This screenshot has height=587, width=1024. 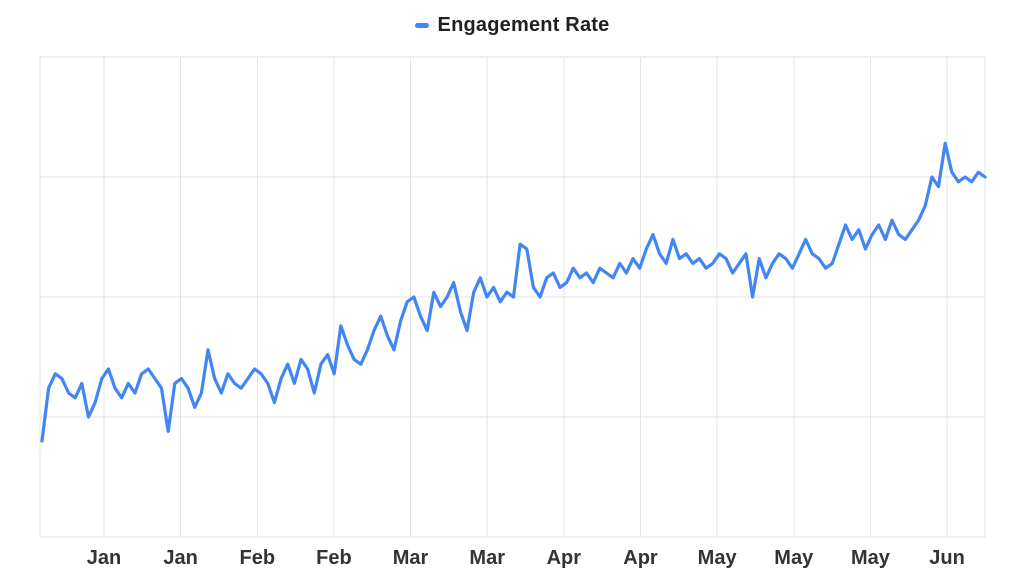 I want to click on chart-legend: Engagement Rate, so click(x=512, y=25).